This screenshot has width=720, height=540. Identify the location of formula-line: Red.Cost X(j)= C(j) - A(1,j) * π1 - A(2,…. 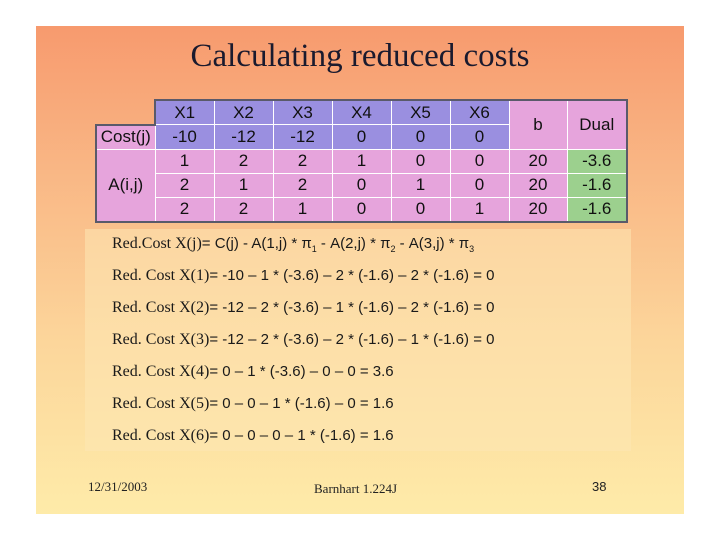
(293, 244).